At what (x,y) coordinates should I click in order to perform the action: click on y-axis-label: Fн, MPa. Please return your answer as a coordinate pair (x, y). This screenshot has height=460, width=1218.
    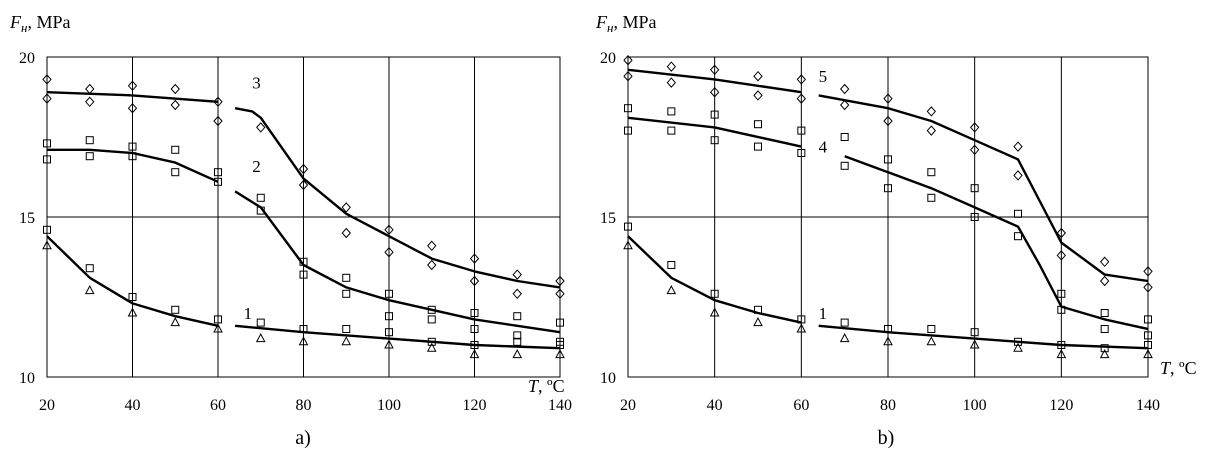
    Looking at the image, I should click on (625, 23).